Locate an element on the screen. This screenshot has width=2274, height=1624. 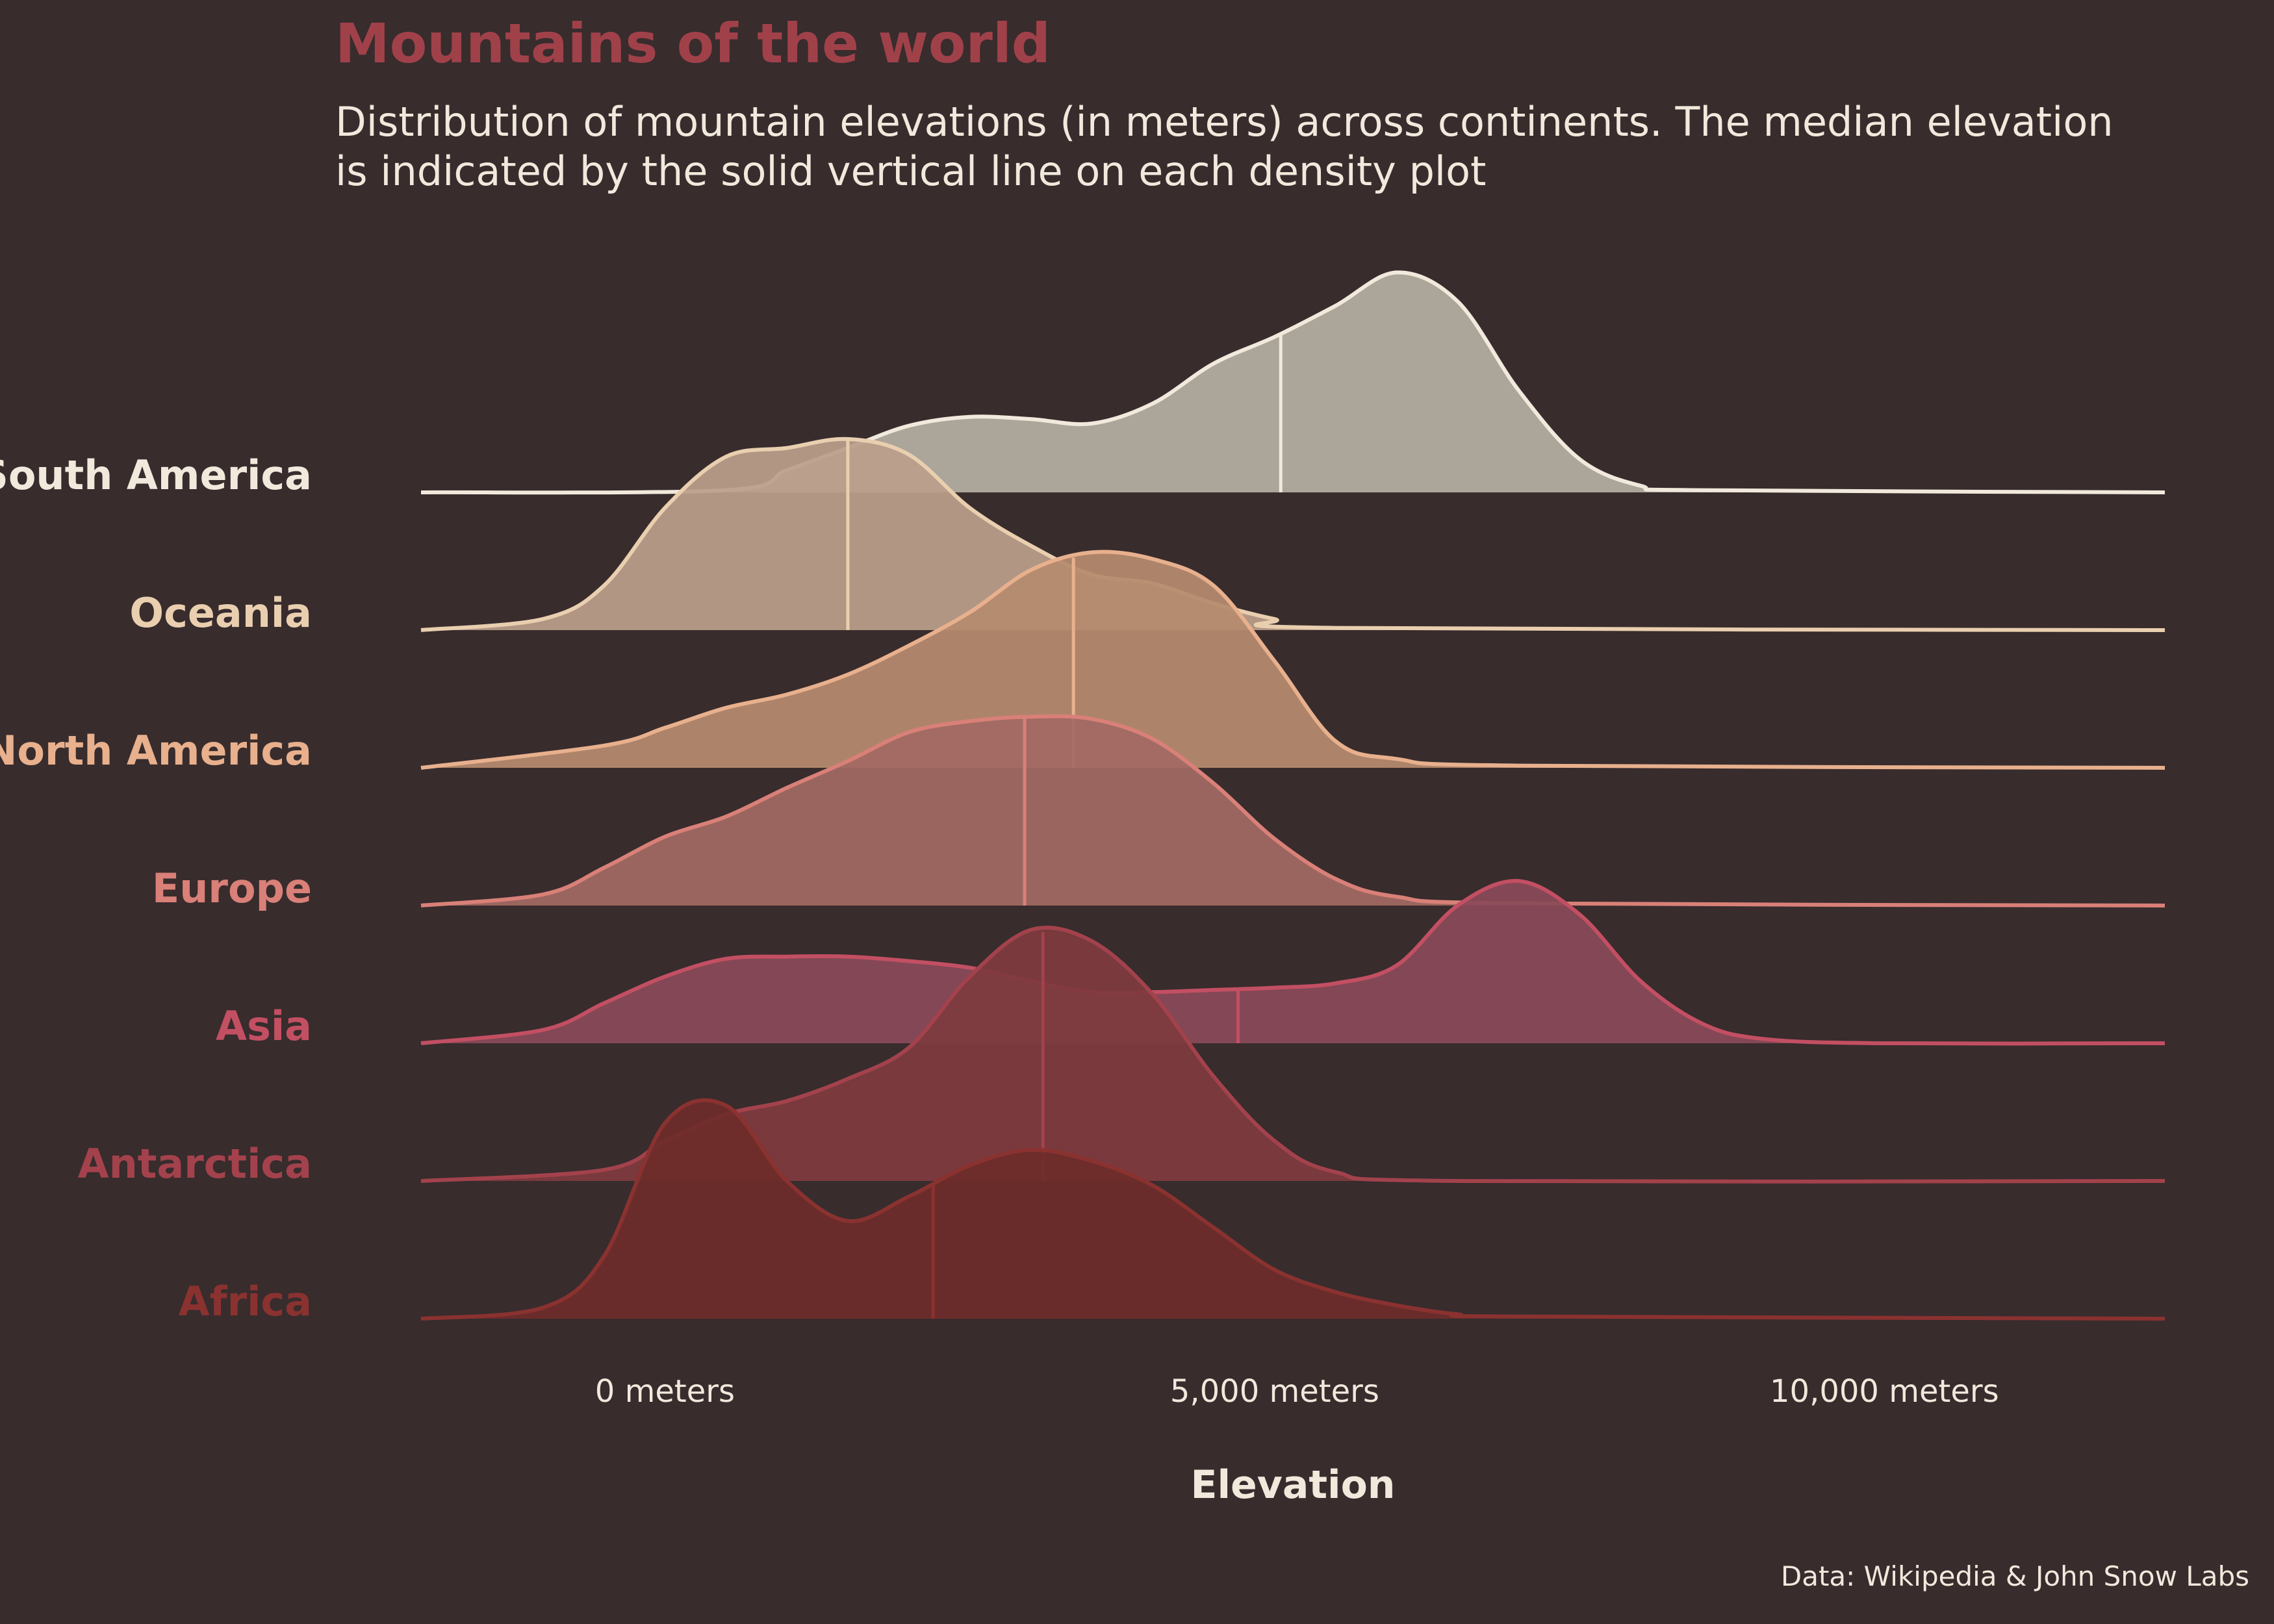
density-area-north-america is located at coordinates (1293, 660).